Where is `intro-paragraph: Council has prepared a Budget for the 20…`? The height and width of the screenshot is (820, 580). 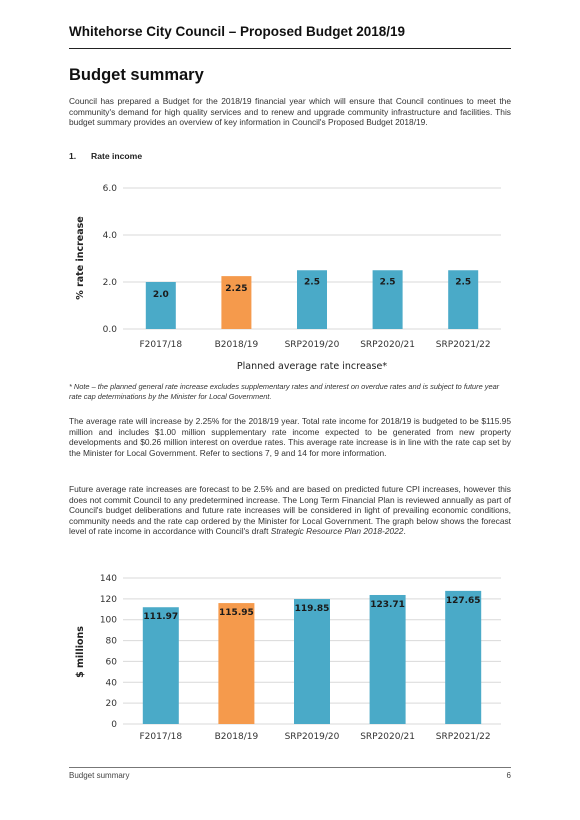
intro-paragraph: Council has prepared a Budget for the 20… is located at coordinates (290, 112).